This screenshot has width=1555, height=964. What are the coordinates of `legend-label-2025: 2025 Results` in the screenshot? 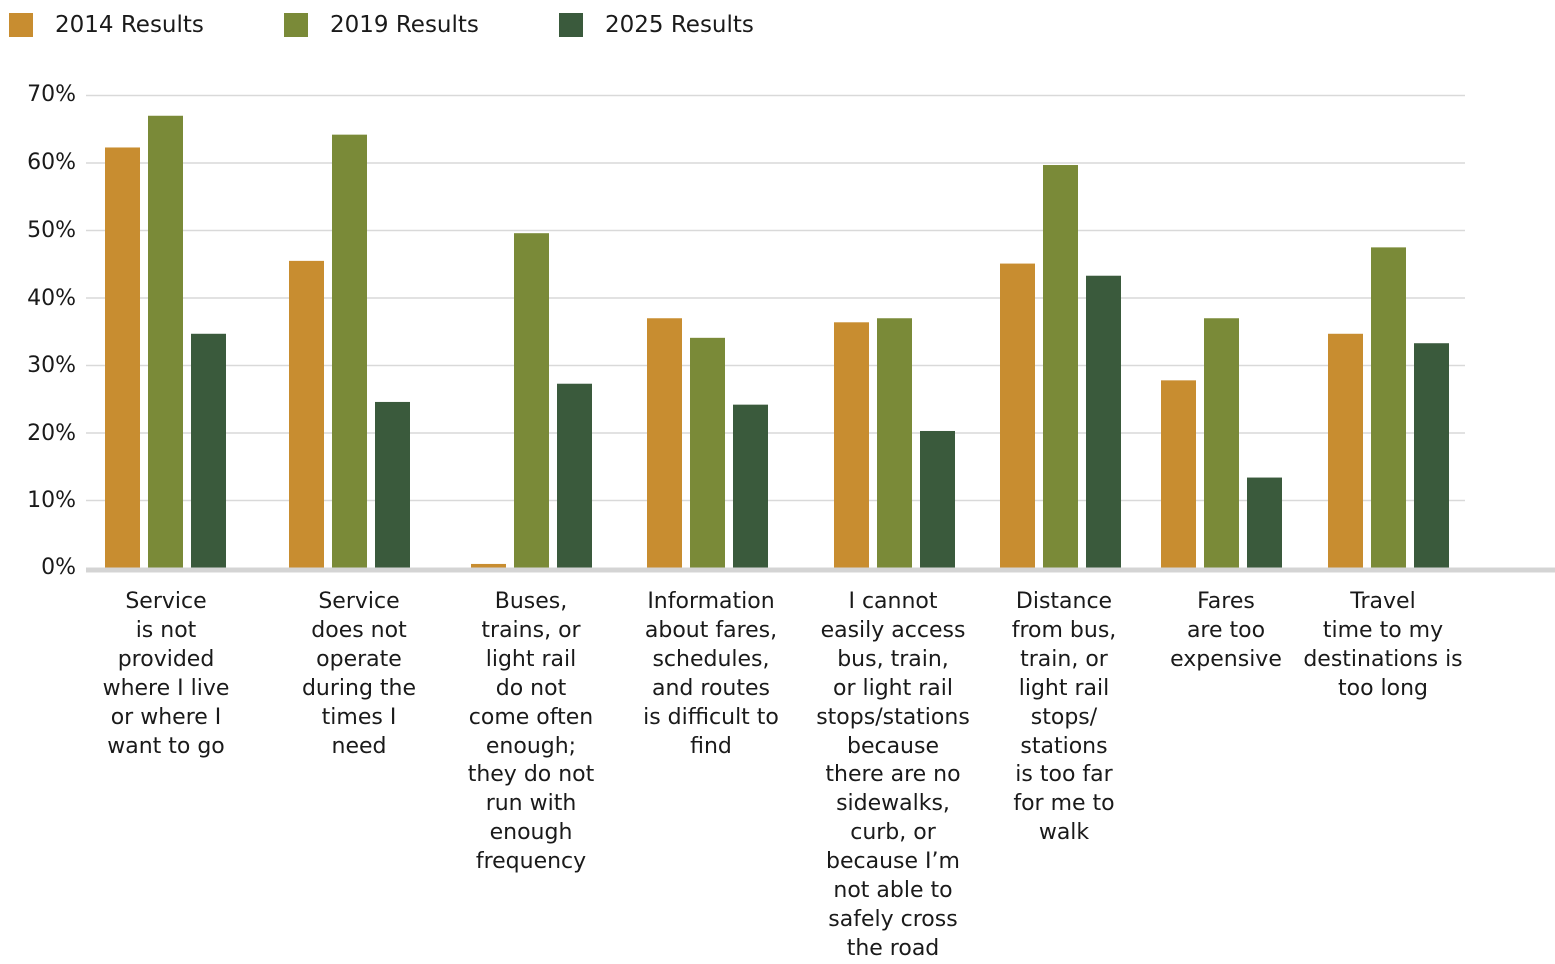 It's located at (679, 25).